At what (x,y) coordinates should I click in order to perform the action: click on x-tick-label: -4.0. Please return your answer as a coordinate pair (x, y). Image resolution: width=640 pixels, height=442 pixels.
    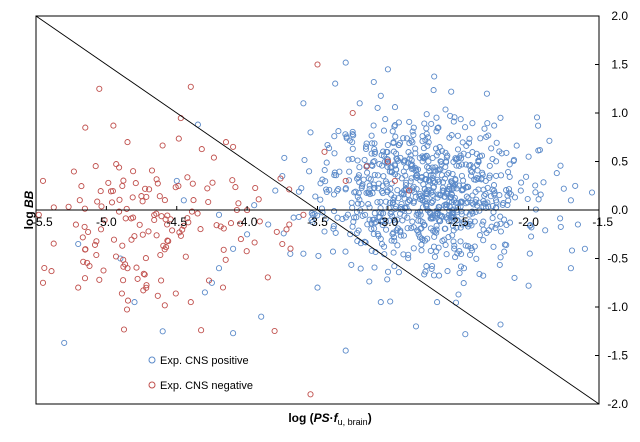
    Looking at the image, I should click on (247, 222).